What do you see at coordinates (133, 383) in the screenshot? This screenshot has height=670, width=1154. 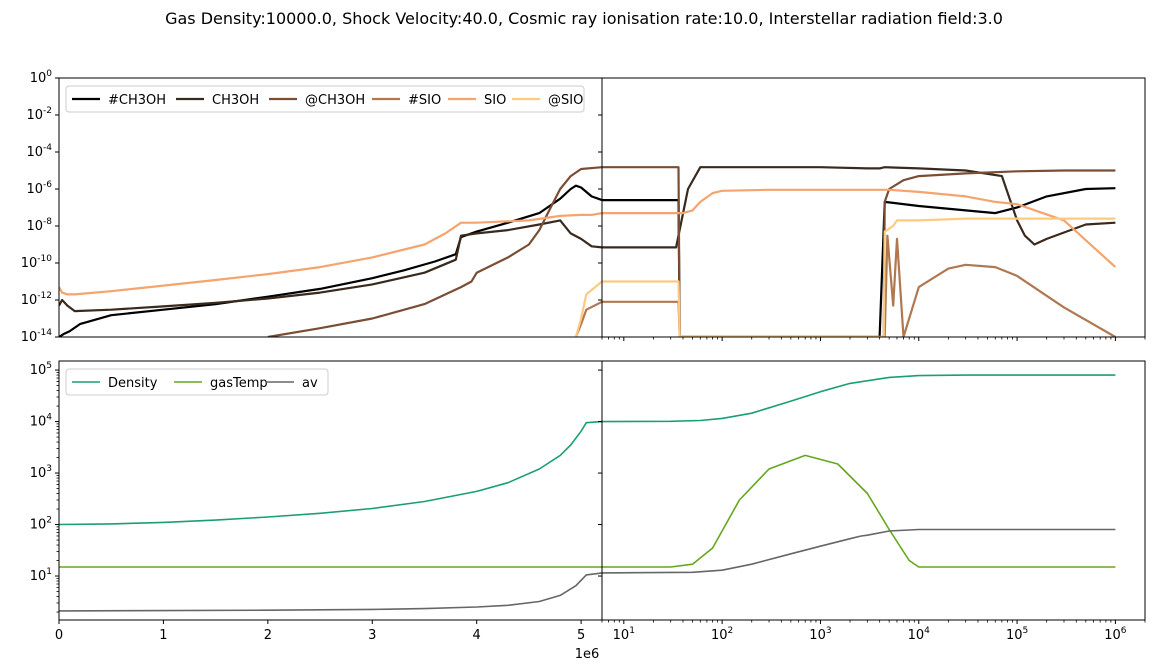 I see `legend-label: Density` at bounding box center [133, 383].